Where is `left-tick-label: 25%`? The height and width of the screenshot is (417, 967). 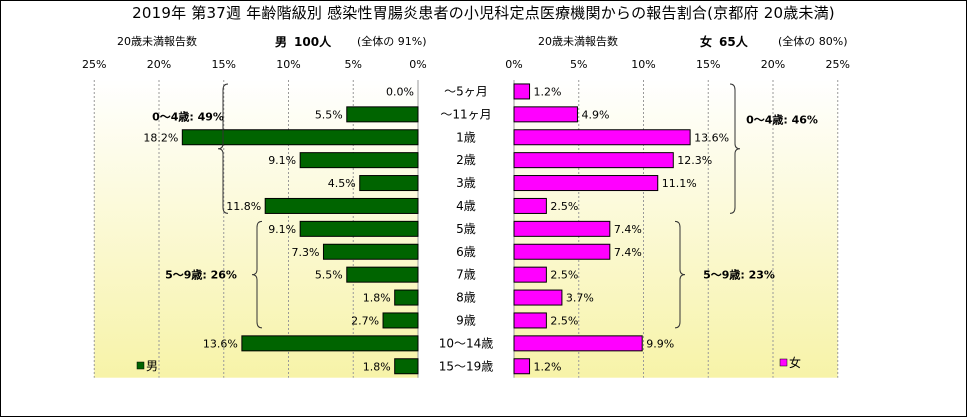
left-tick-label: 25% is located at coordinates (94, 64).